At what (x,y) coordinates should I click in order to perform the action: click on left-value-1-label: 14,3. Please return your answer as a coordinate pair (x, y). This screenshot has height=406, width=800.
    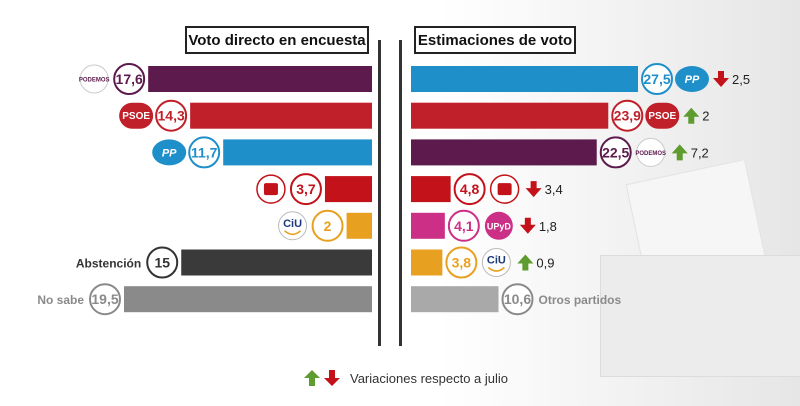
    Looking at the image, I should click on (171, 116).